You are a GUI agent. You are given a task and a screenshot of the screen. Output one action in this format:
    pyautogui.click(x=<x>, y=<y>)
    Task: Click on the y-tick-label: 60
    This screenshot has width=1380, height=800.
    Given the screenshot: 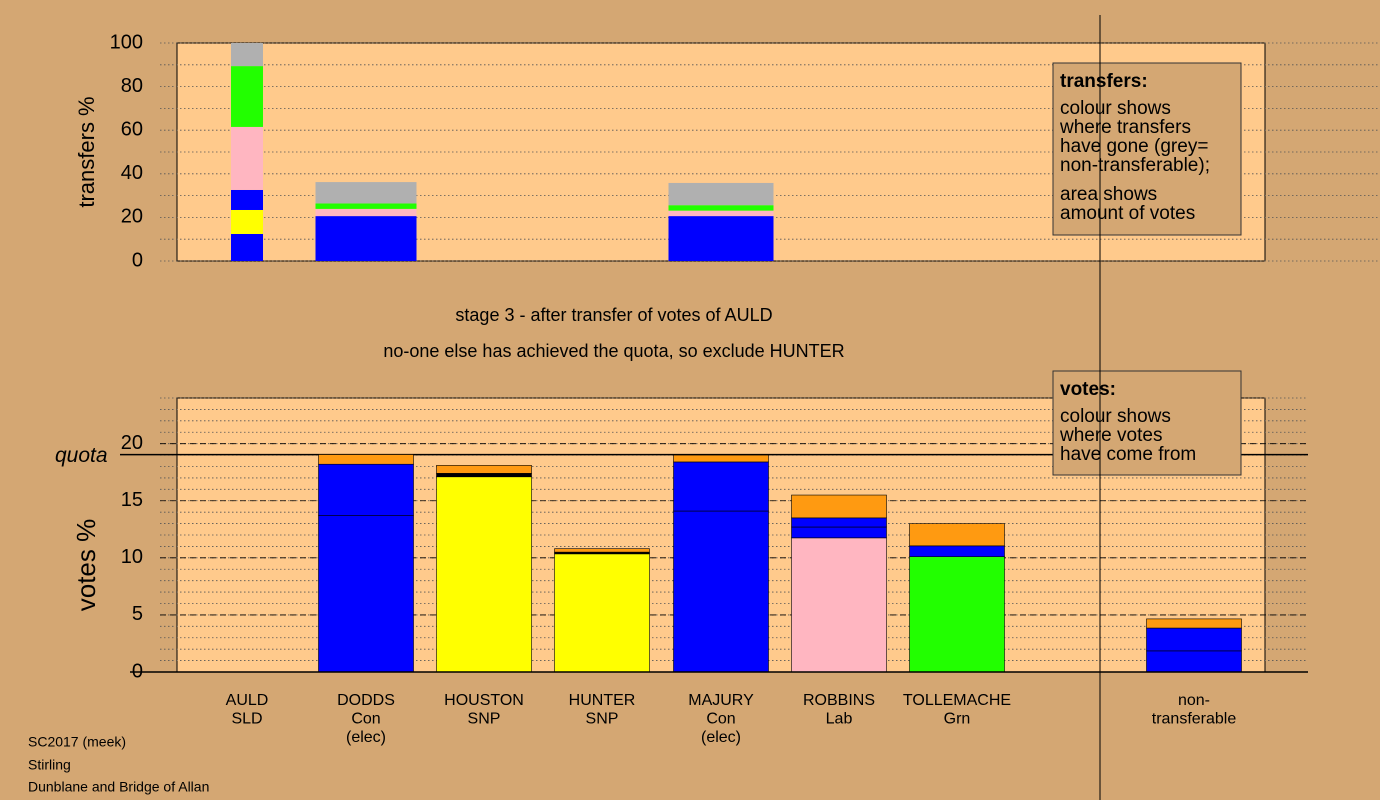 What is the action you would take?
    pyautogui.click(x=132, y=129)
    